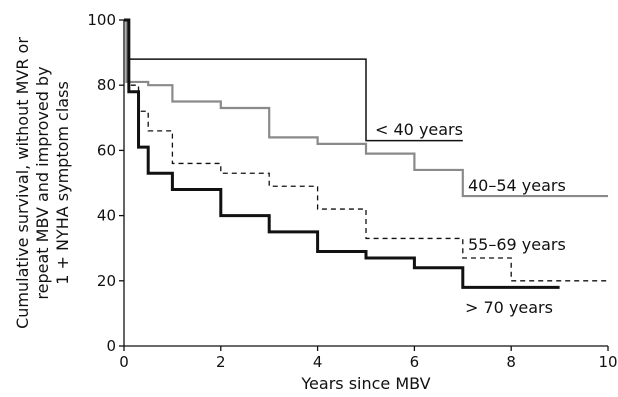  Describe the element at coordinates (101, 20) in the screenshot. I see `y-tick-label: 100` at that location.